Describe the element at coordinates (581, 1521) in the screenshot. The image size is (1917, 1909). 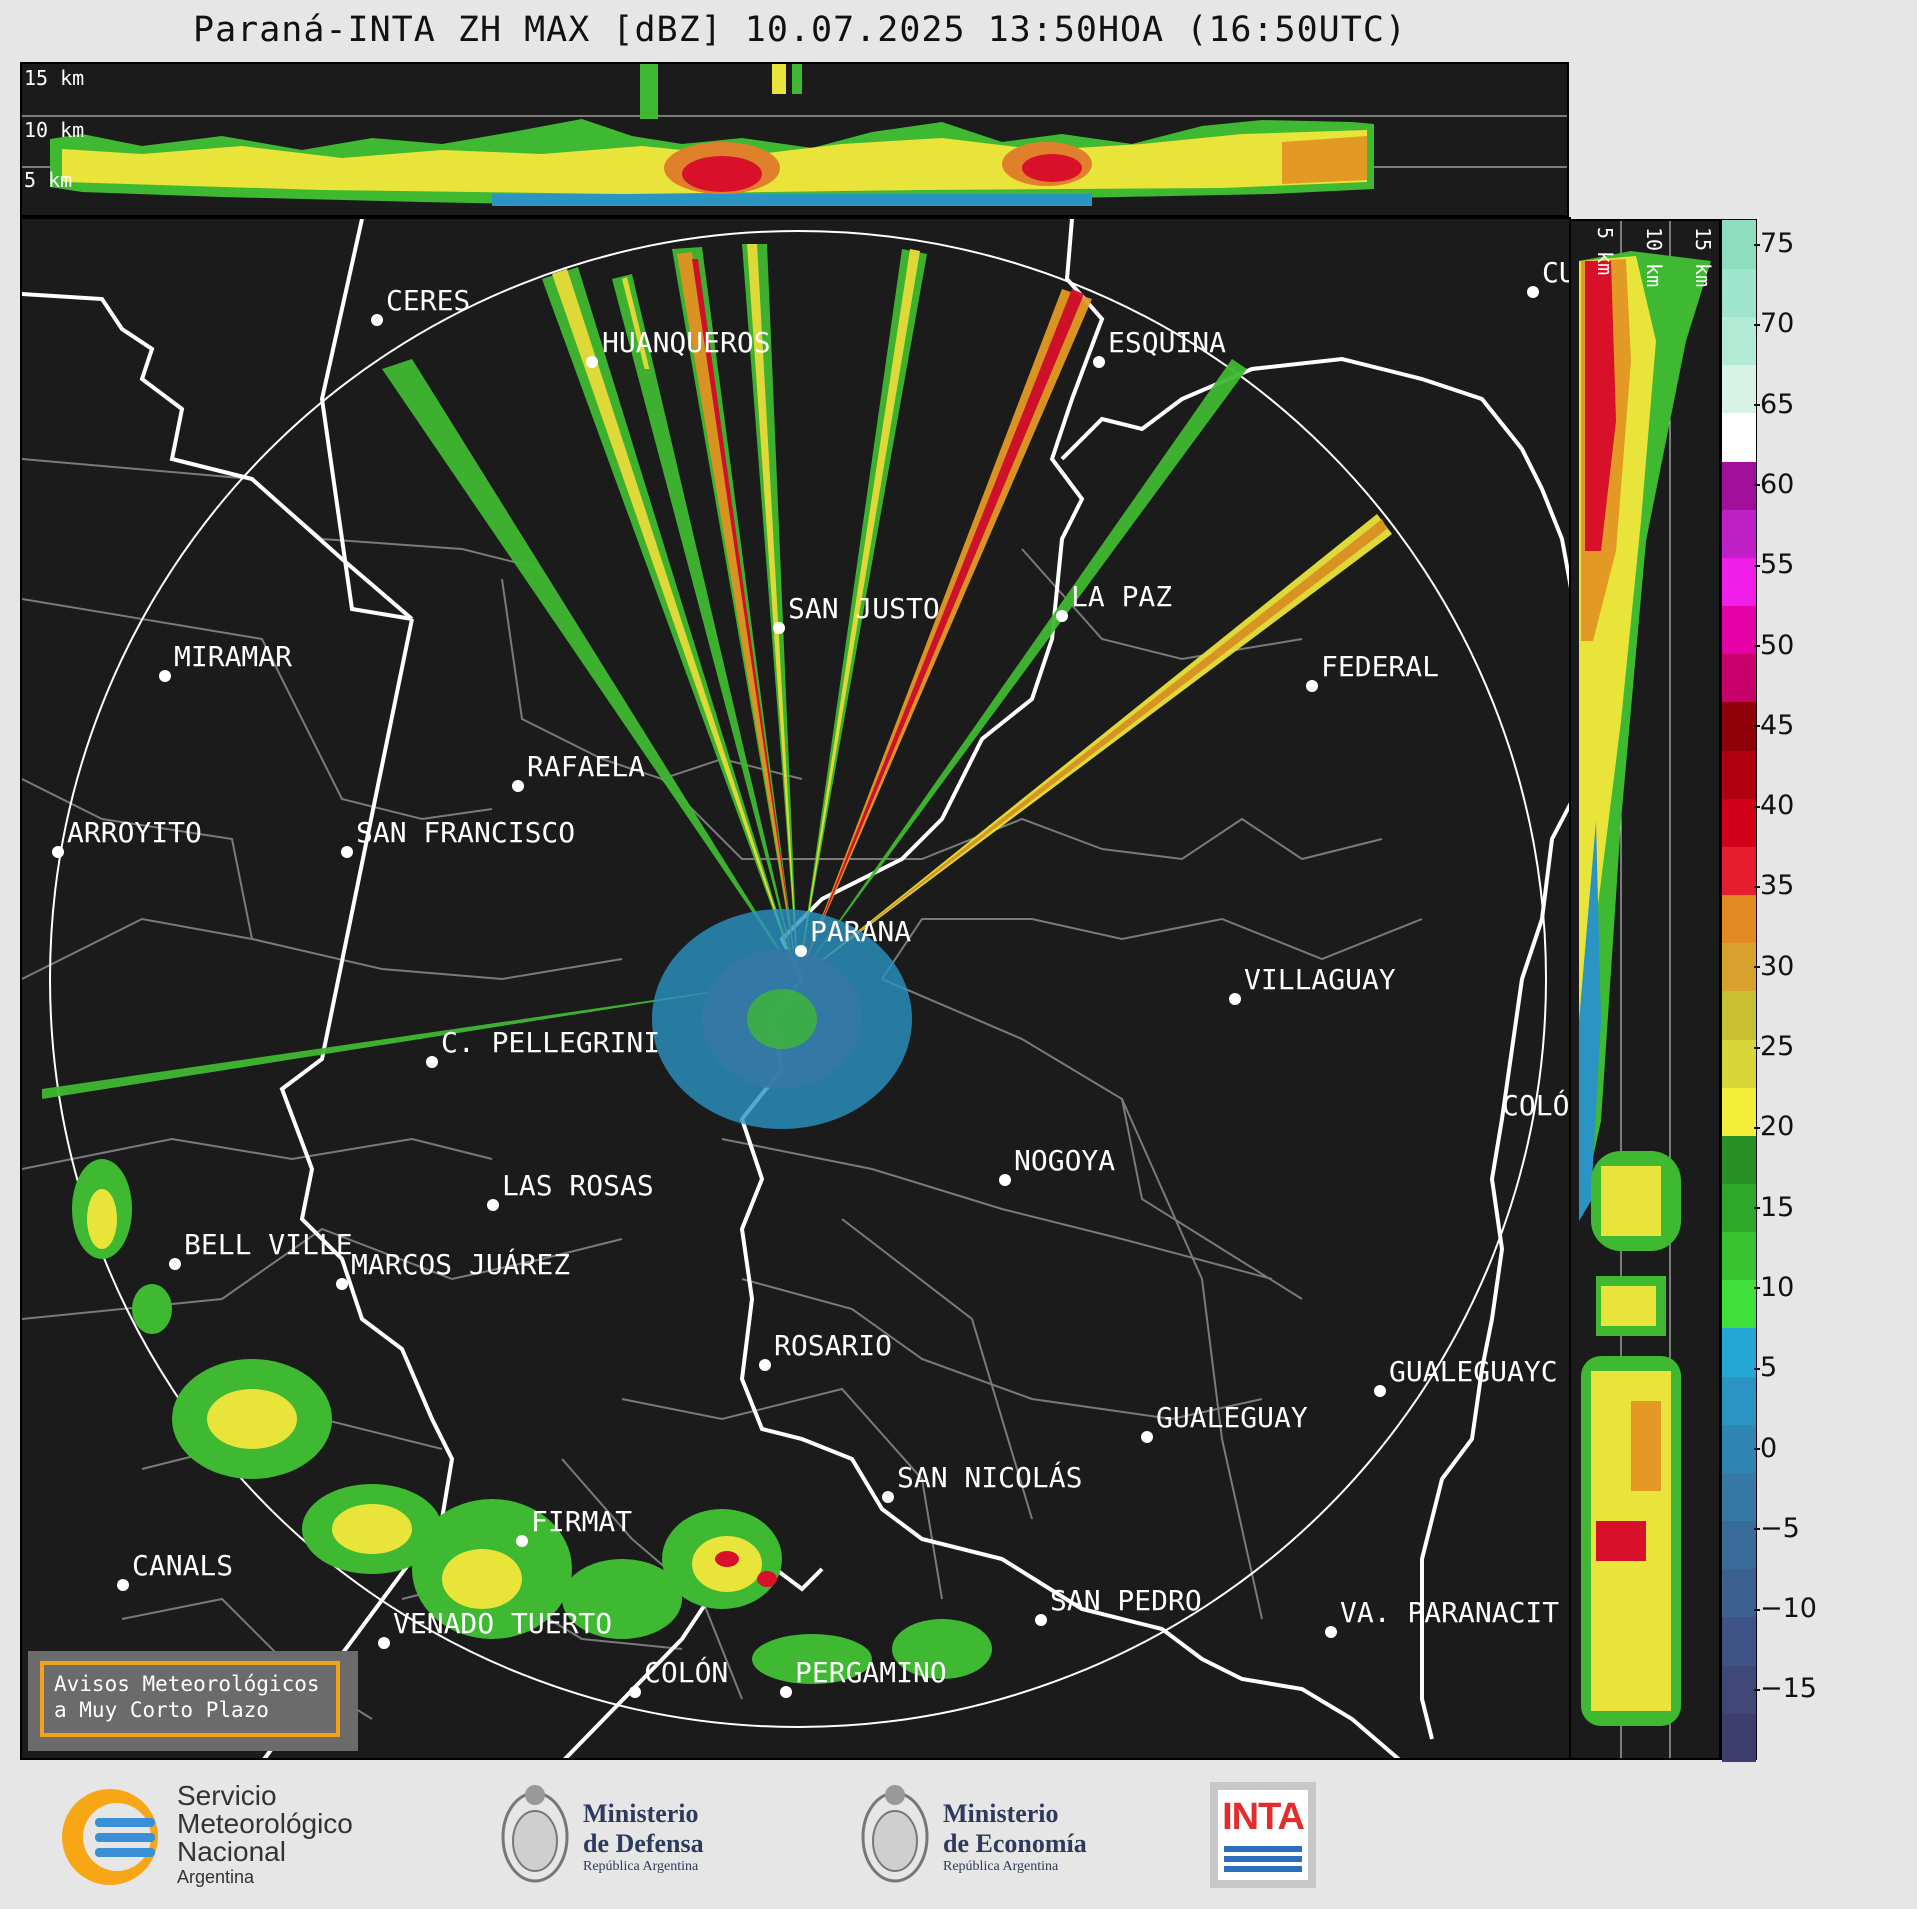
I see `city-label-firmat: FIRMAT` at that location.